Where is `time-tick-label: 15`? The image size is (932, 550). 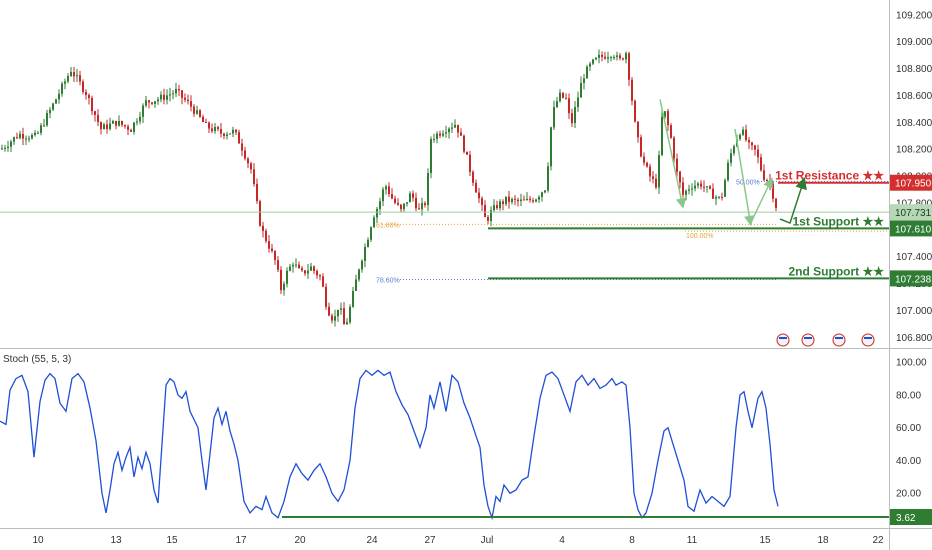 time-tick-label: 15 is located at coordinates (765, 540).